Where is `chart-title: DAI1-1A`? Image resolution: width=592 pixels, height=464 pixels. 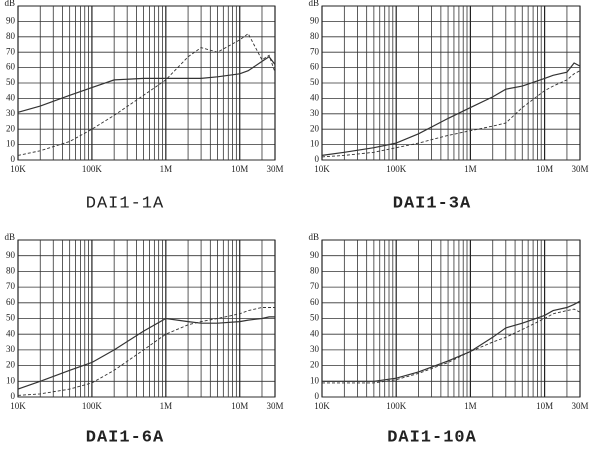 chart-title: DAI1-1A is located at coordinates (125, 203).